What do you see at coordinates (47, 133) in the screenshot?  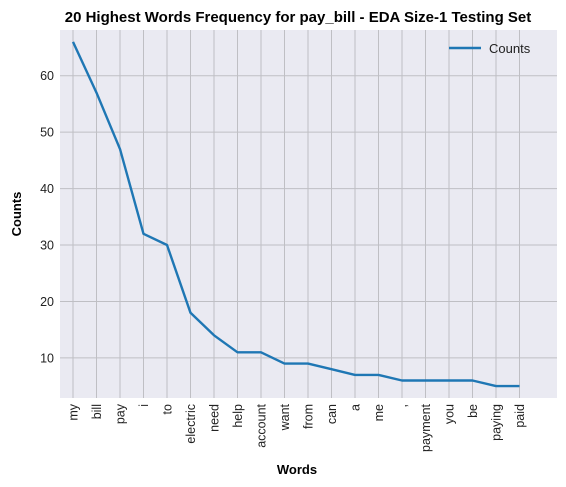 I see `y-tick-label: 50` at bounding box center [47, 133].